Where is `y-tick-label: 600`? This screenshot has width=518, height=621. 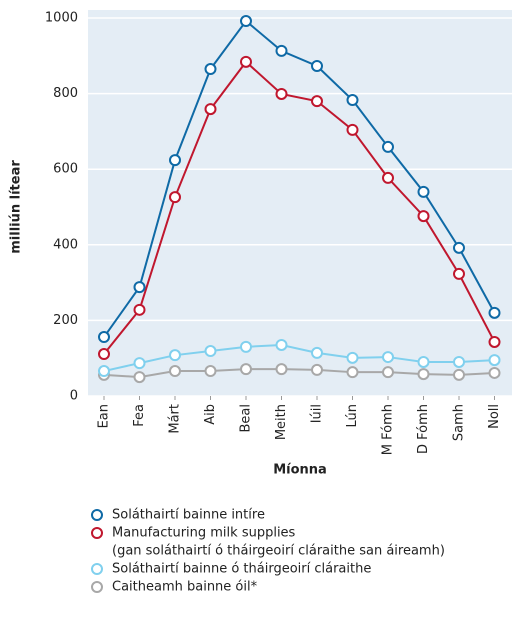
y-tick-label: 600 is located at coordinates (65, 169).